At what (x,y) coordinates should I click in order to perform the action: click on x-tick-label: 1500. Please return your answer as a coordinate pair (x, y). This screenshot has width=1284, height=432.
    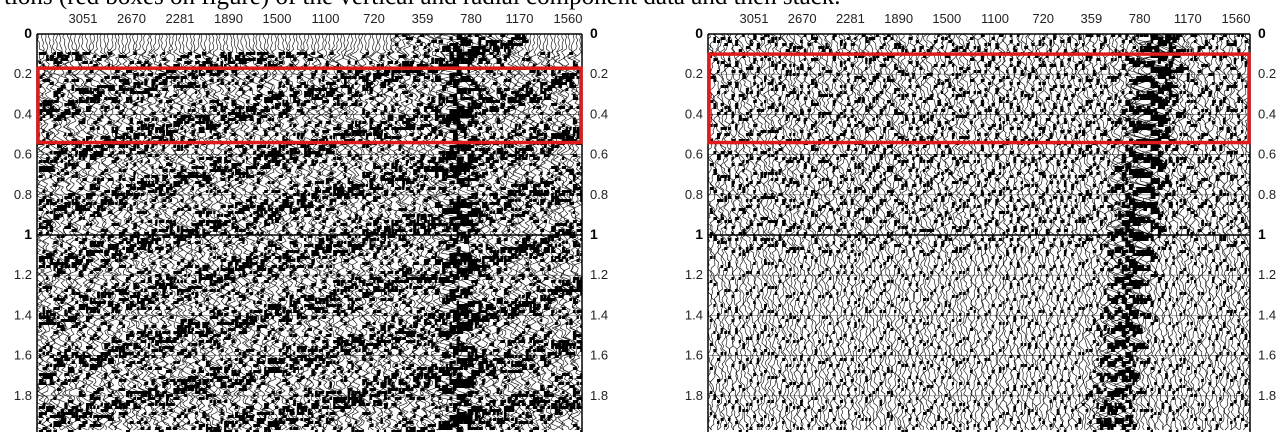
    Looking at the image, I should click on (277, 18).